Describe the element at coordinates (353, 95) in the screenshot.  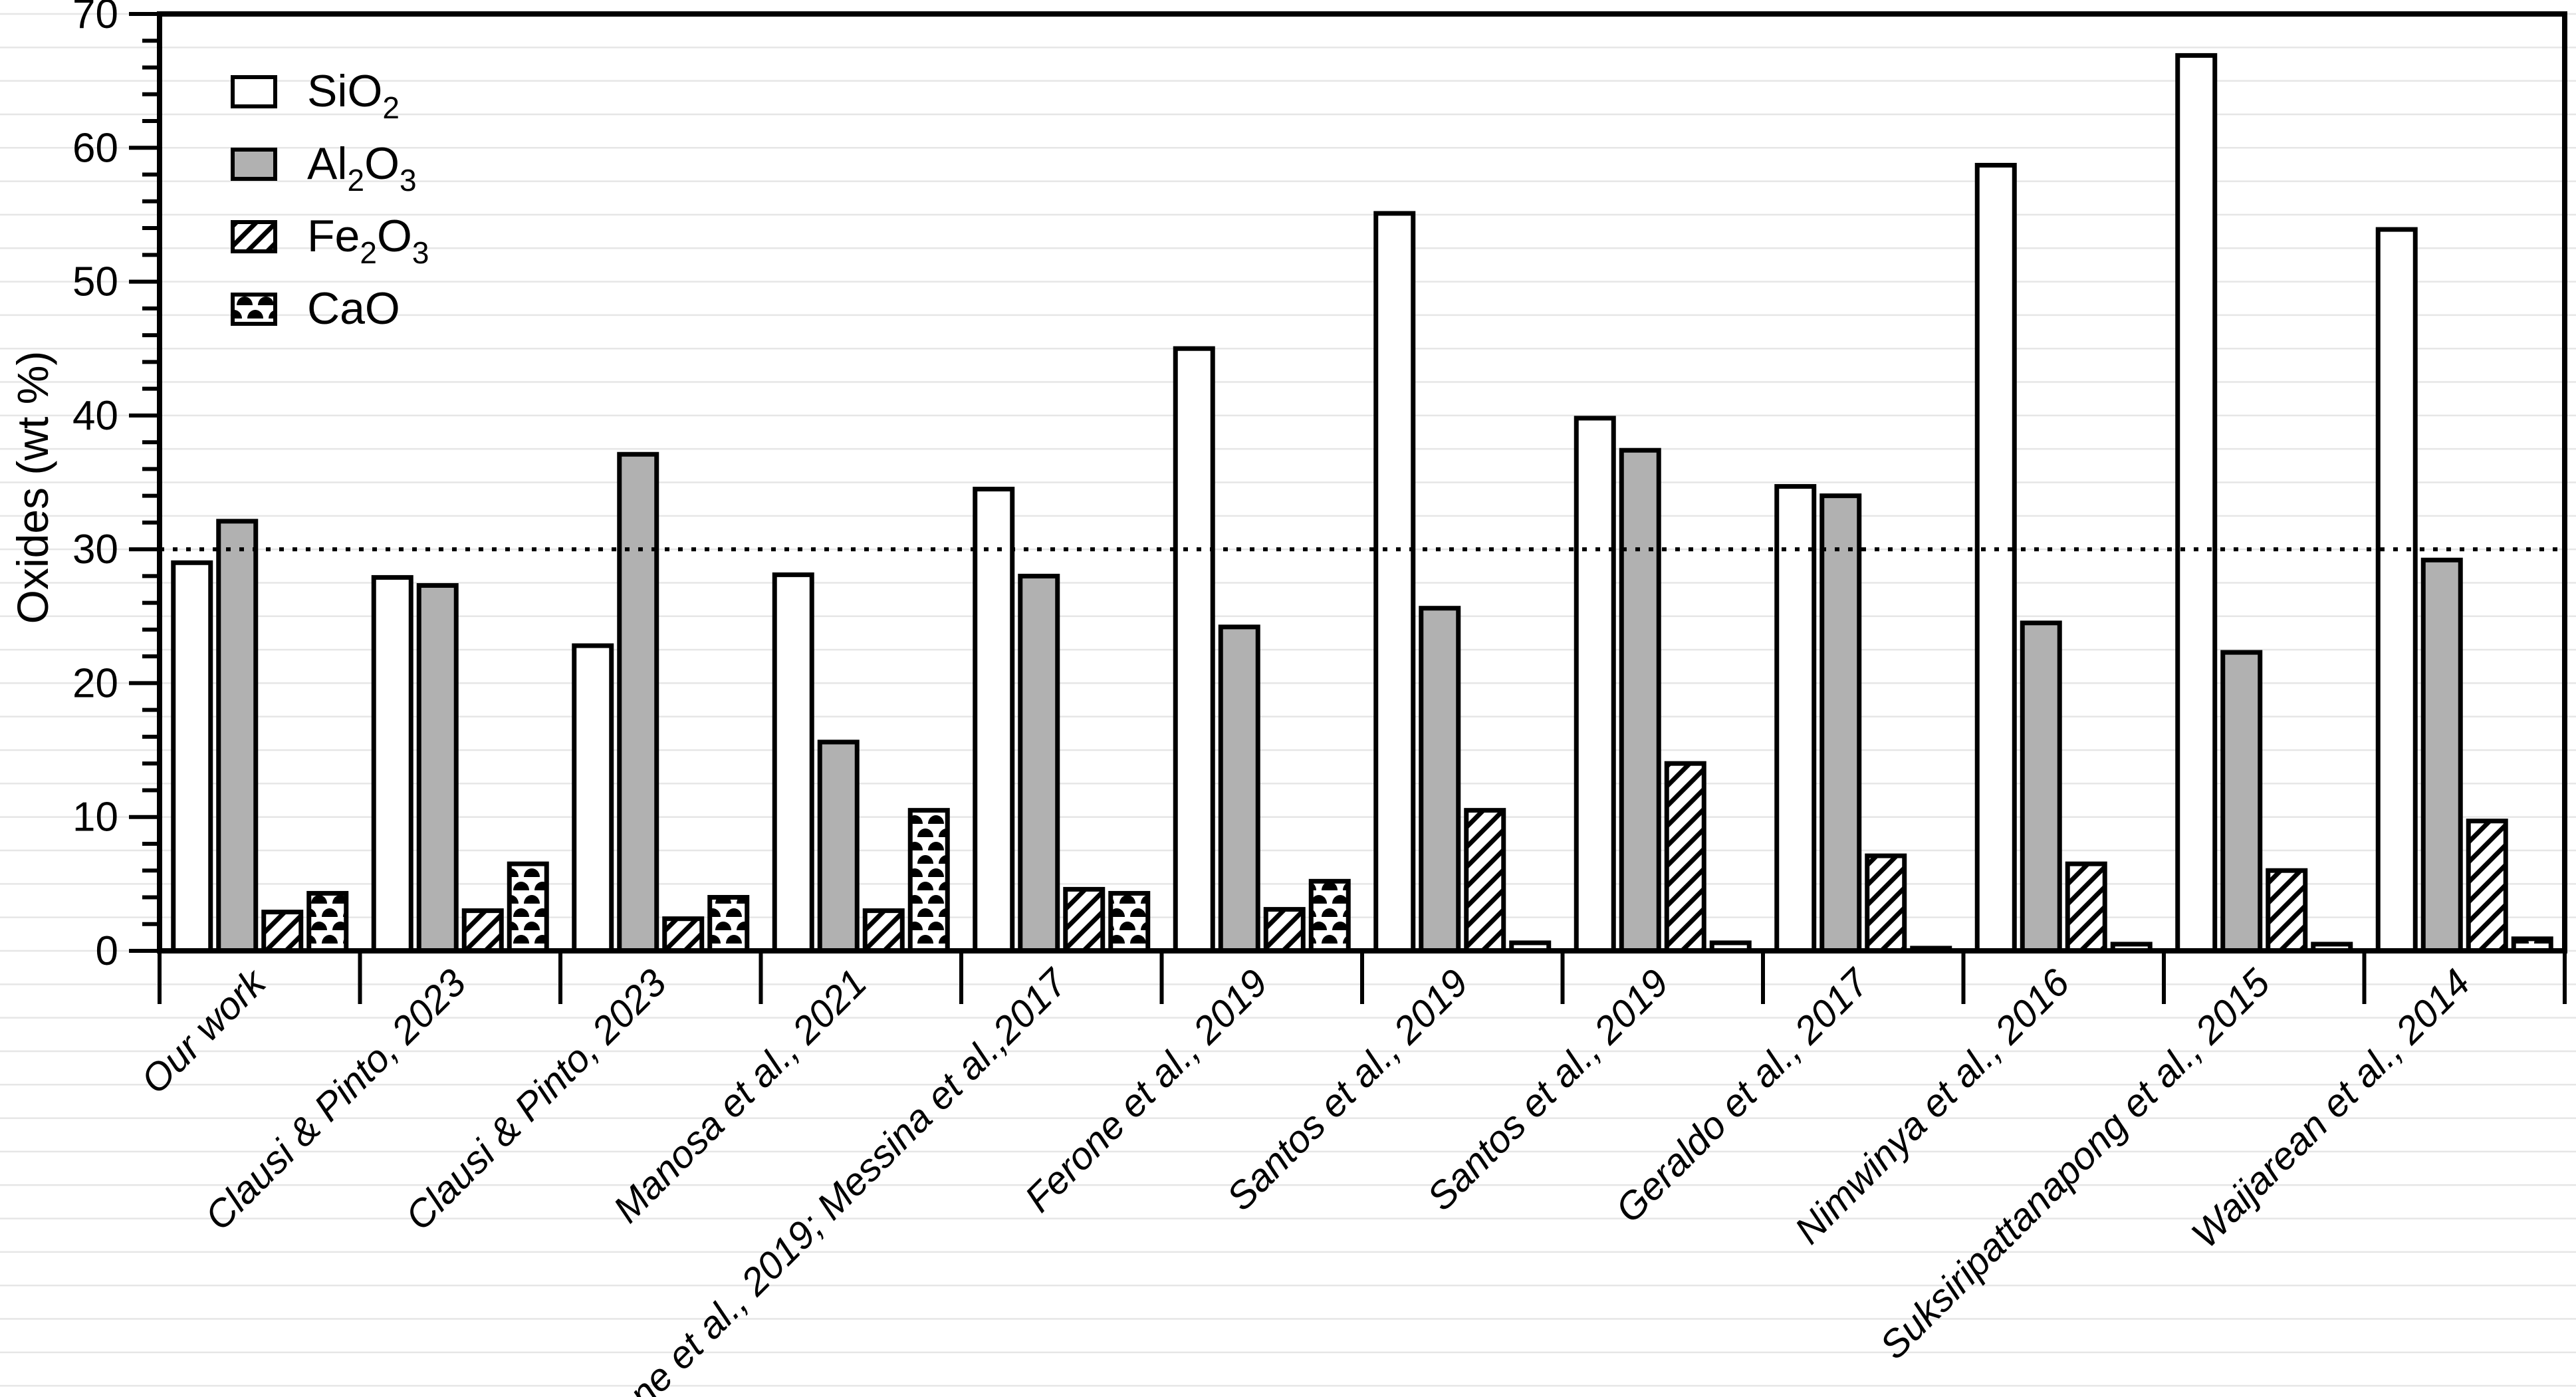
I see `legend-label-SiO2: SiO2` at that location.